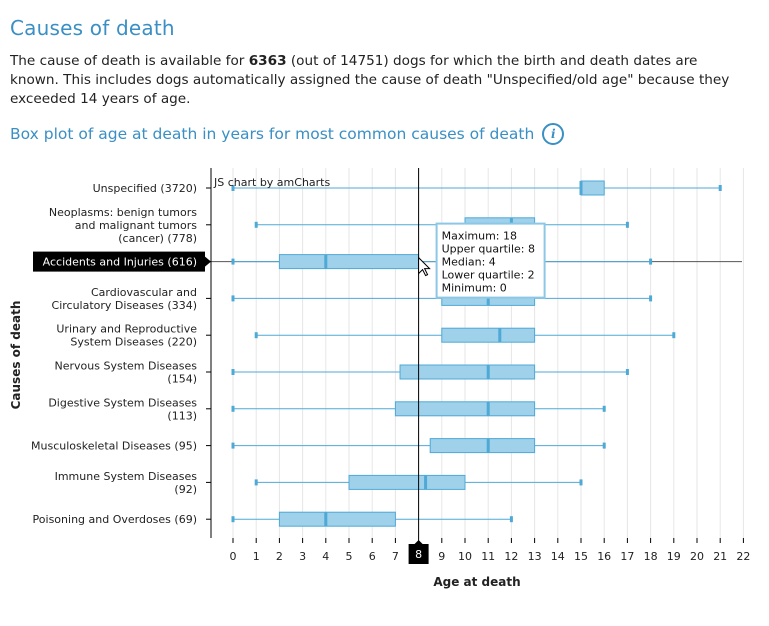 The height and width of the screenshot is (626, 769). Describe the element at coordinates (129, 61) in the screenshot. I see `intro-text-1: The cause of death is available for` at that location.